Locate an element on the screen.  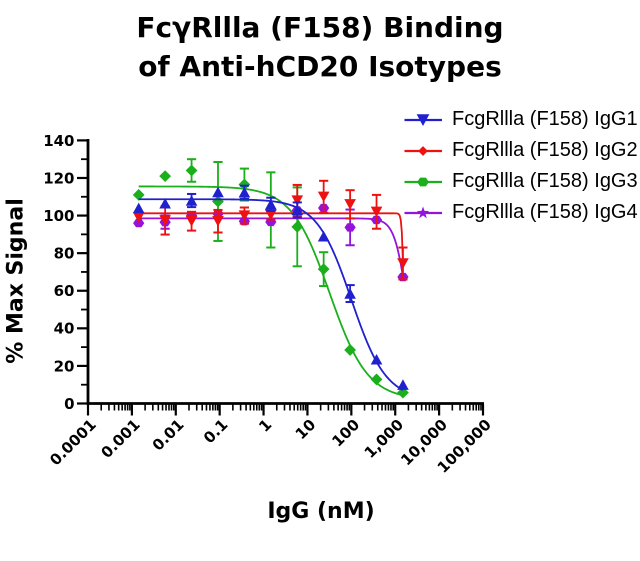
chart-title-line1: FcγRllla (F158) Binding is located at coordinates (320, 27).